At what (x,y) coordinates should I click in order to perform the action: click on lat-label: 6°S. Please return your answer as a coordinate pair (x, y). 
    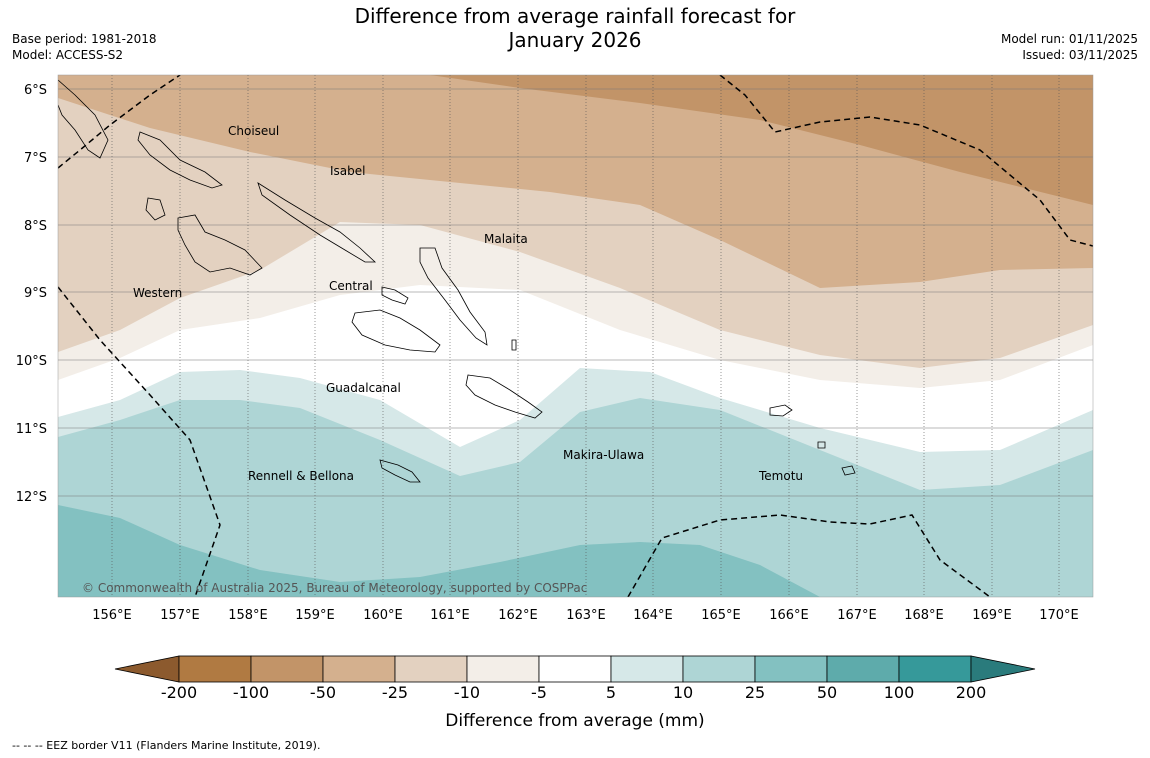
    Looking at the image, I should click on (35, 90).